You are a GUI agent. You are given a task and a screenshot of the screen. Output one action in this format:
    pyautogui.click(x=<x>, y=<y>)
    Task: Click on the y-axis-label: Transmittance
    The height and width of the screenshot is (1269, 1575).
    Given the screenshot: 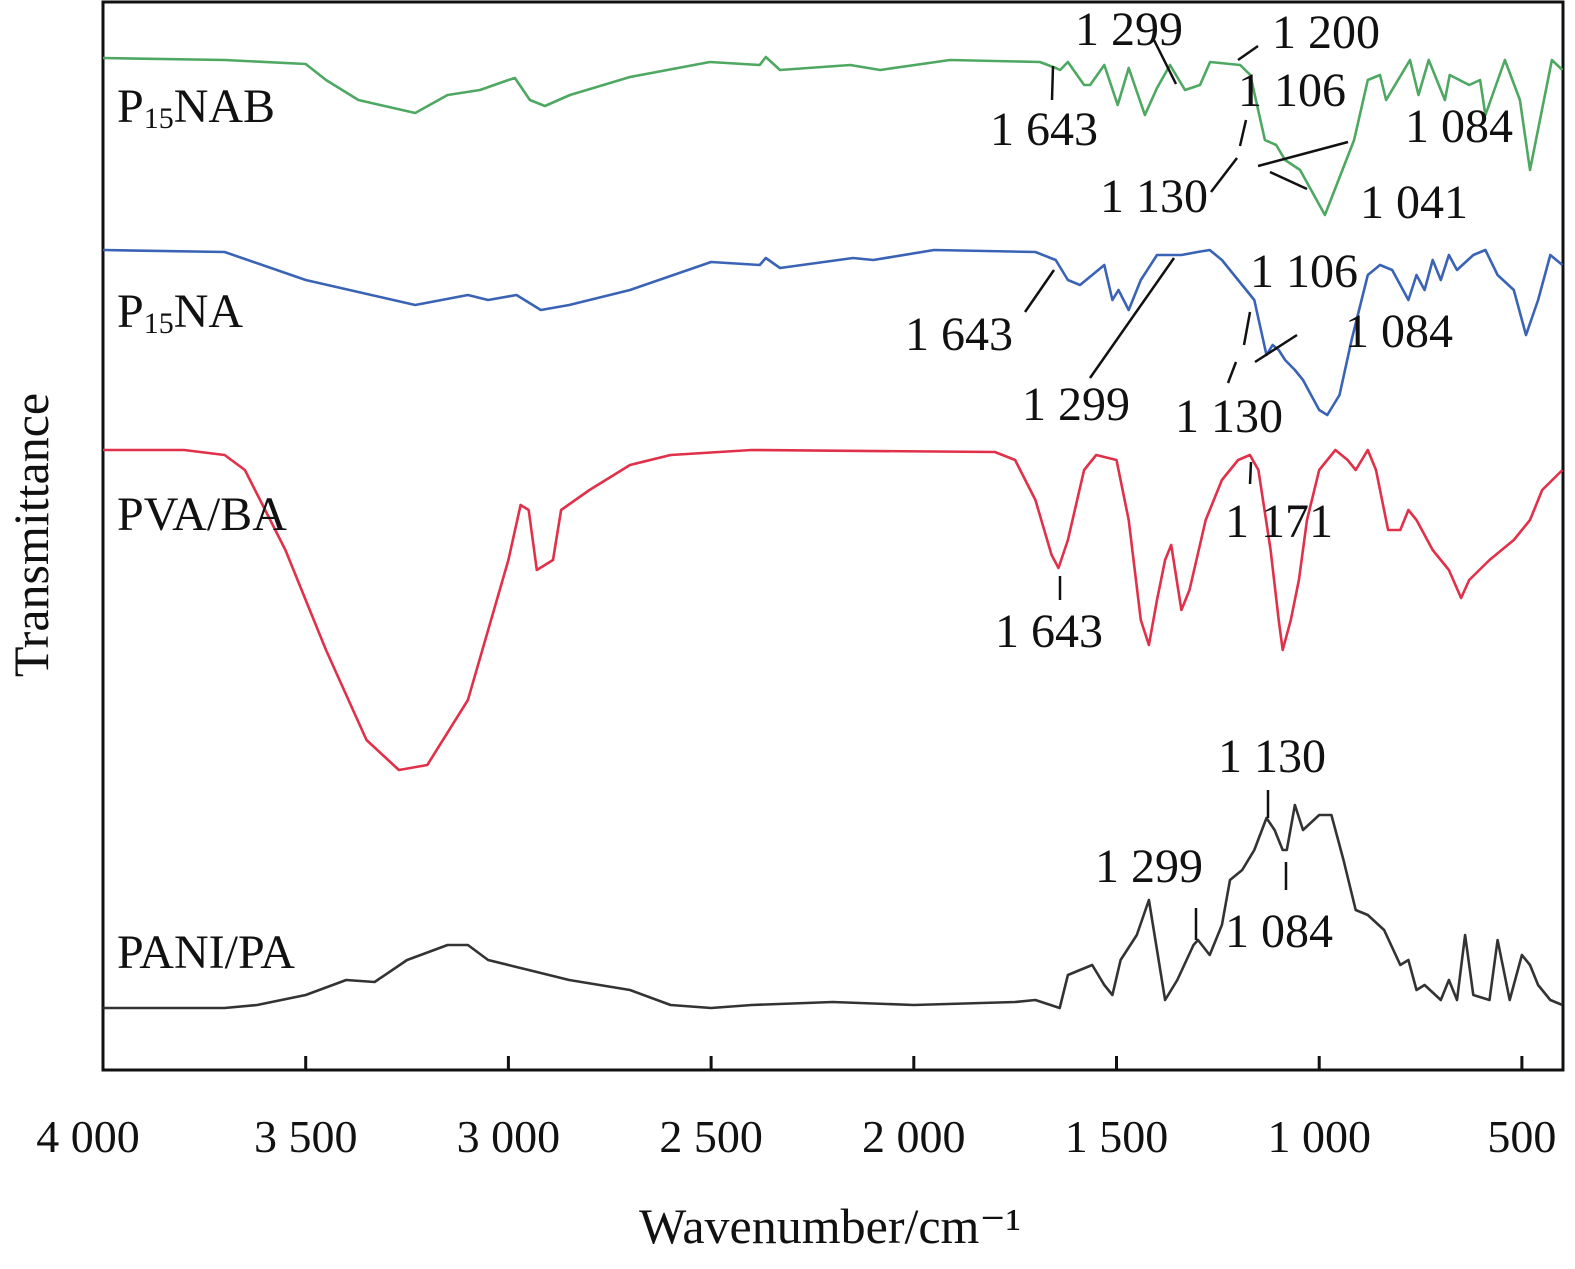 What is the action you would take?
    pyautogui.click(x=31, y=535)
    